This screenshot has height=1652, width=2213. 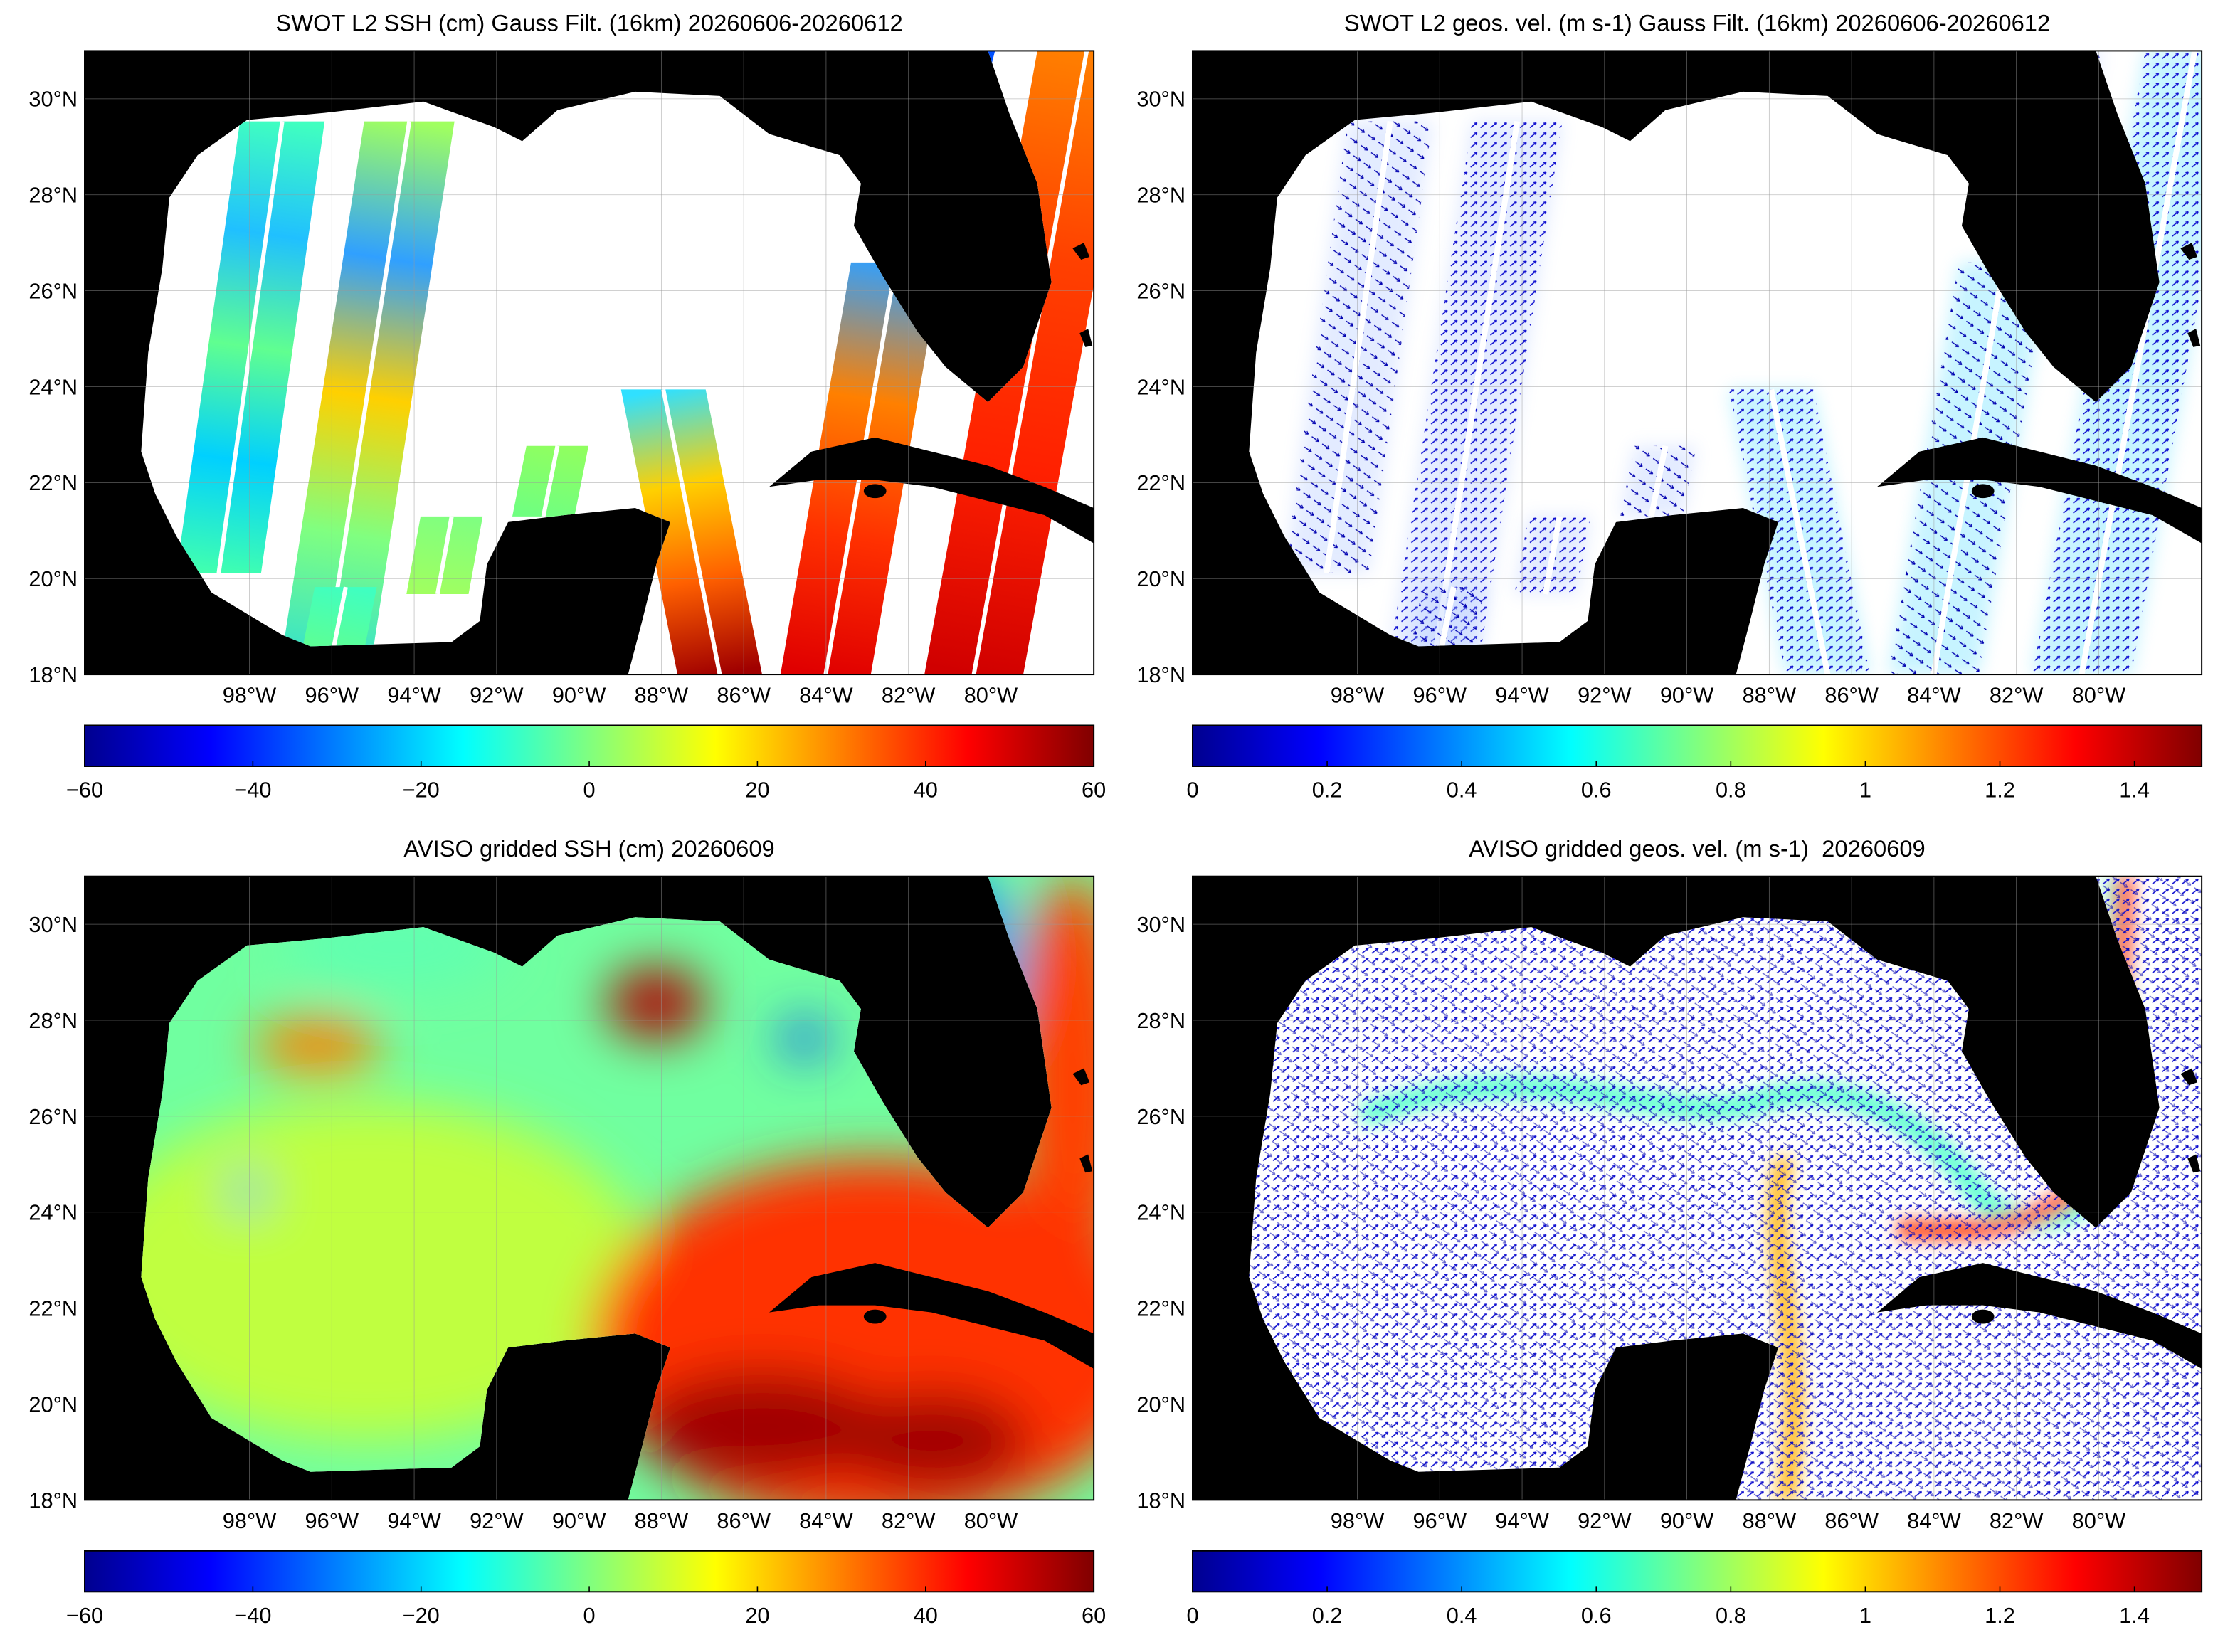 I want to click on colorbar-tick-label: −60, so click(x=84, y=790).